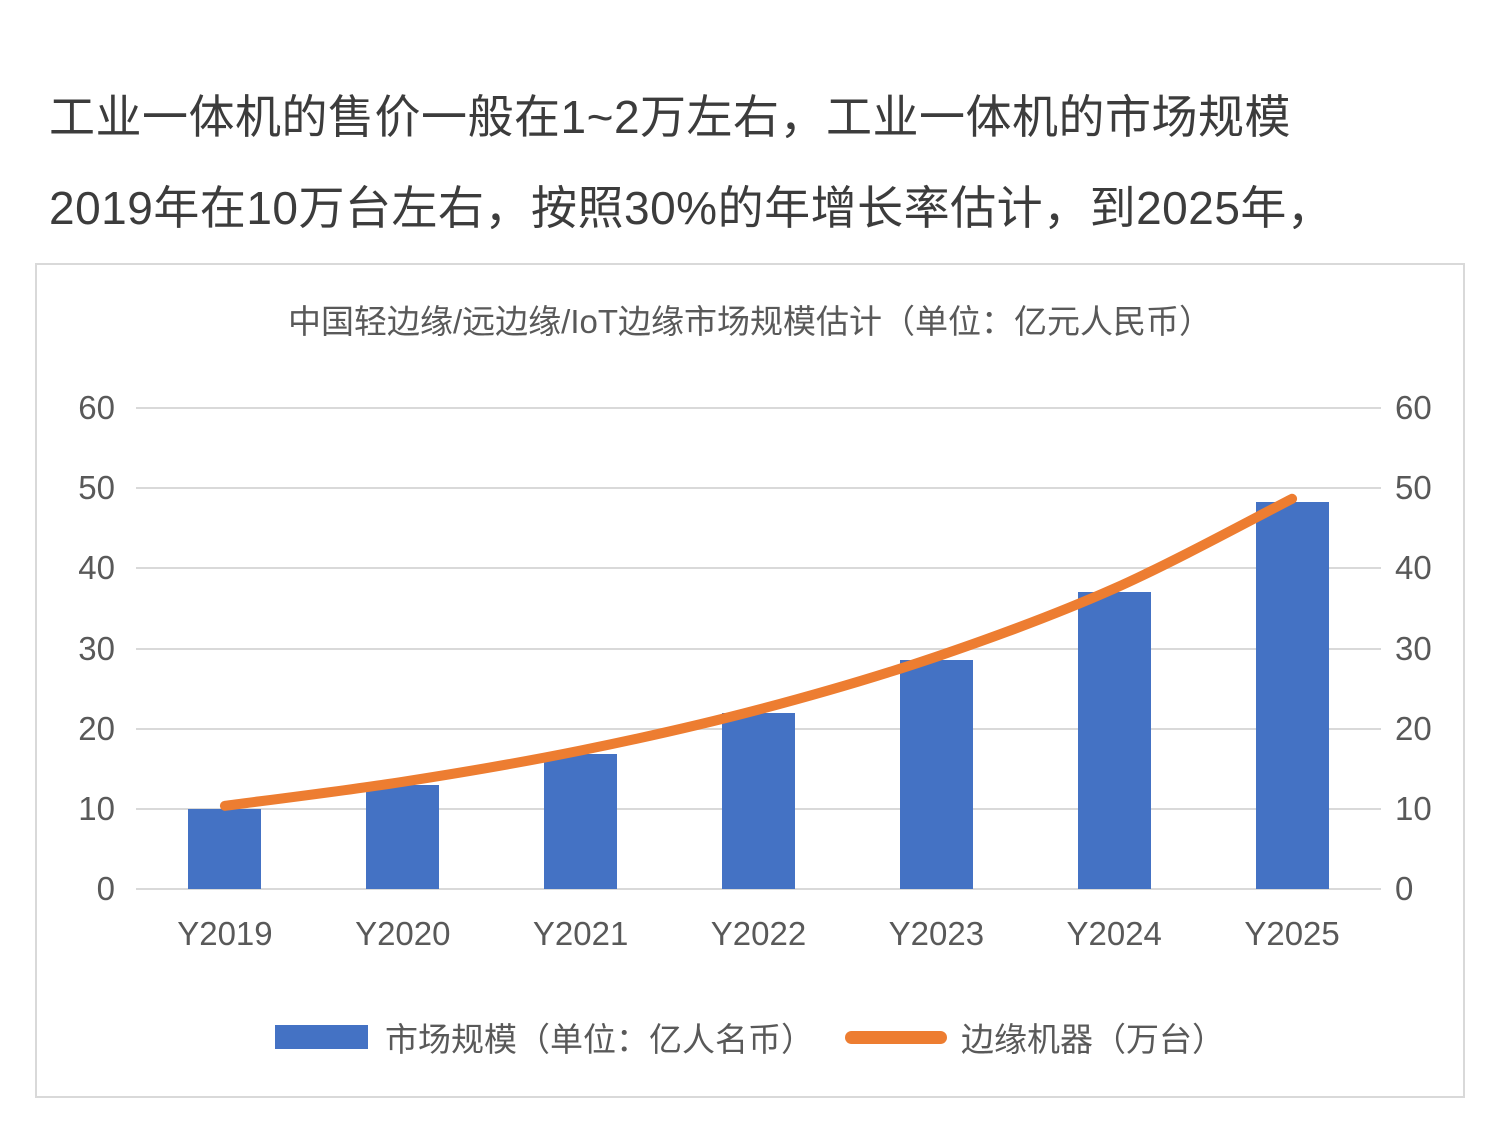 The height and width of the screenshot is (1144, 1496). Describe the element at coordinates (225, 848) in the screenshot. I see `bar-Y2019` at that location.